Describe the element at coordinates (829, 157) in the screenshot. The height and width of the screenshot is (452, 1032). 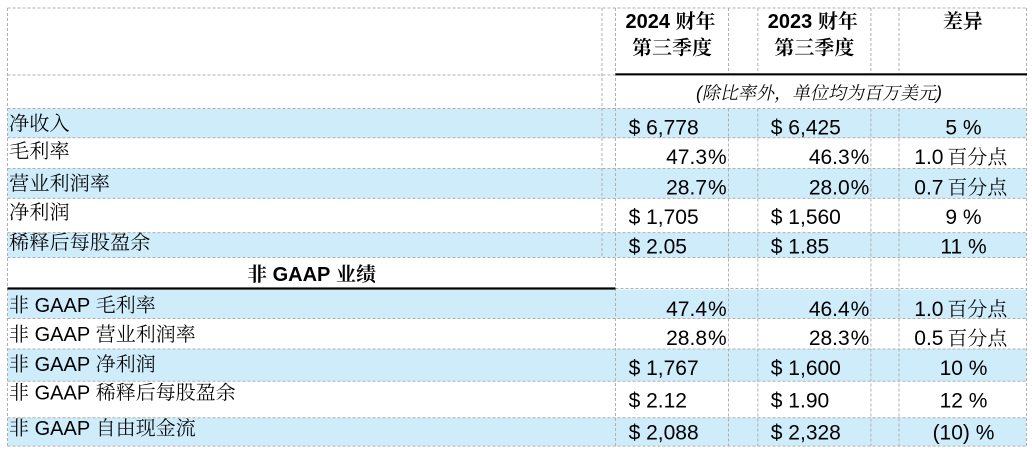
I see `svg-text: 46.3` at that location.